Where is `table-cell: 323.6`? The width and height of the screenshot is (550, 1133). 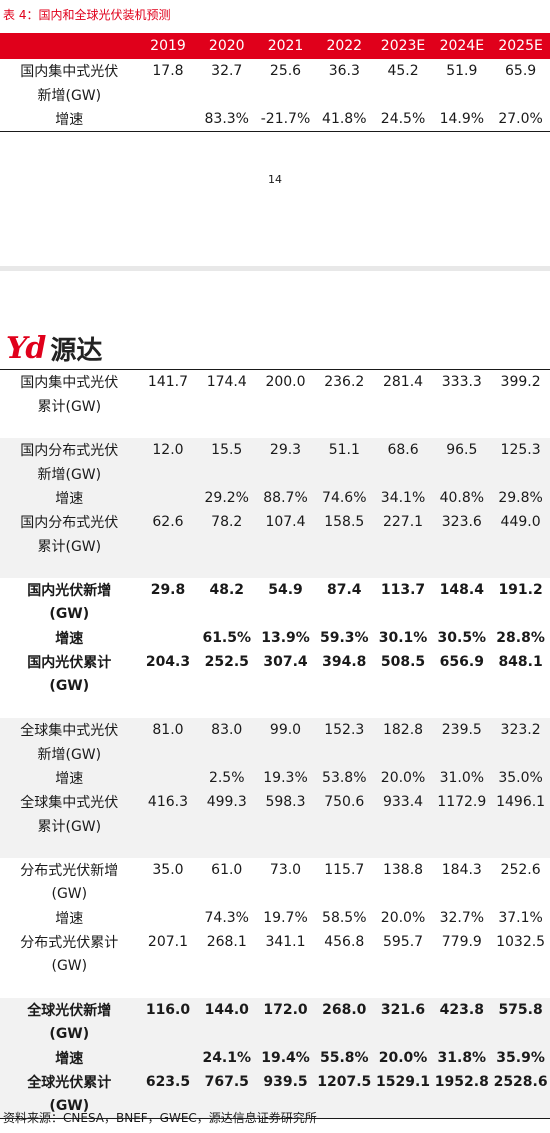 table-cell: 323.6 is located at coordinates (462, 522).